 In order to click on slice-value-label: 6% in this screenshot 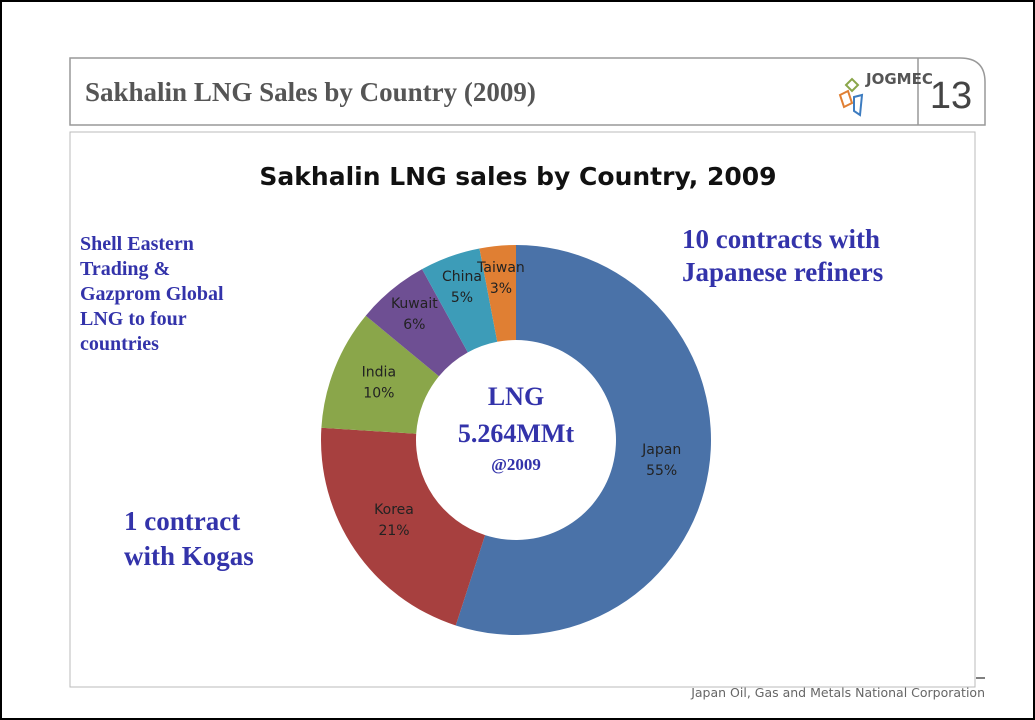, I will do `click(414, 325)`.